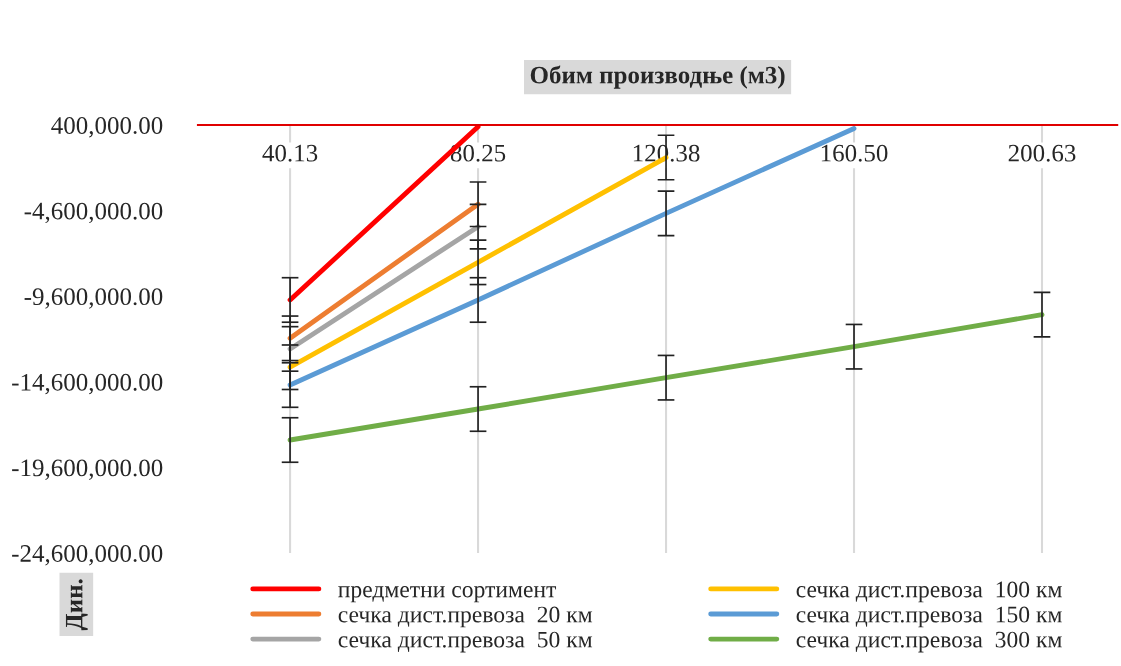  I want to click on legend-label: сечка дист.превоза 150 км, so click(929, 617).